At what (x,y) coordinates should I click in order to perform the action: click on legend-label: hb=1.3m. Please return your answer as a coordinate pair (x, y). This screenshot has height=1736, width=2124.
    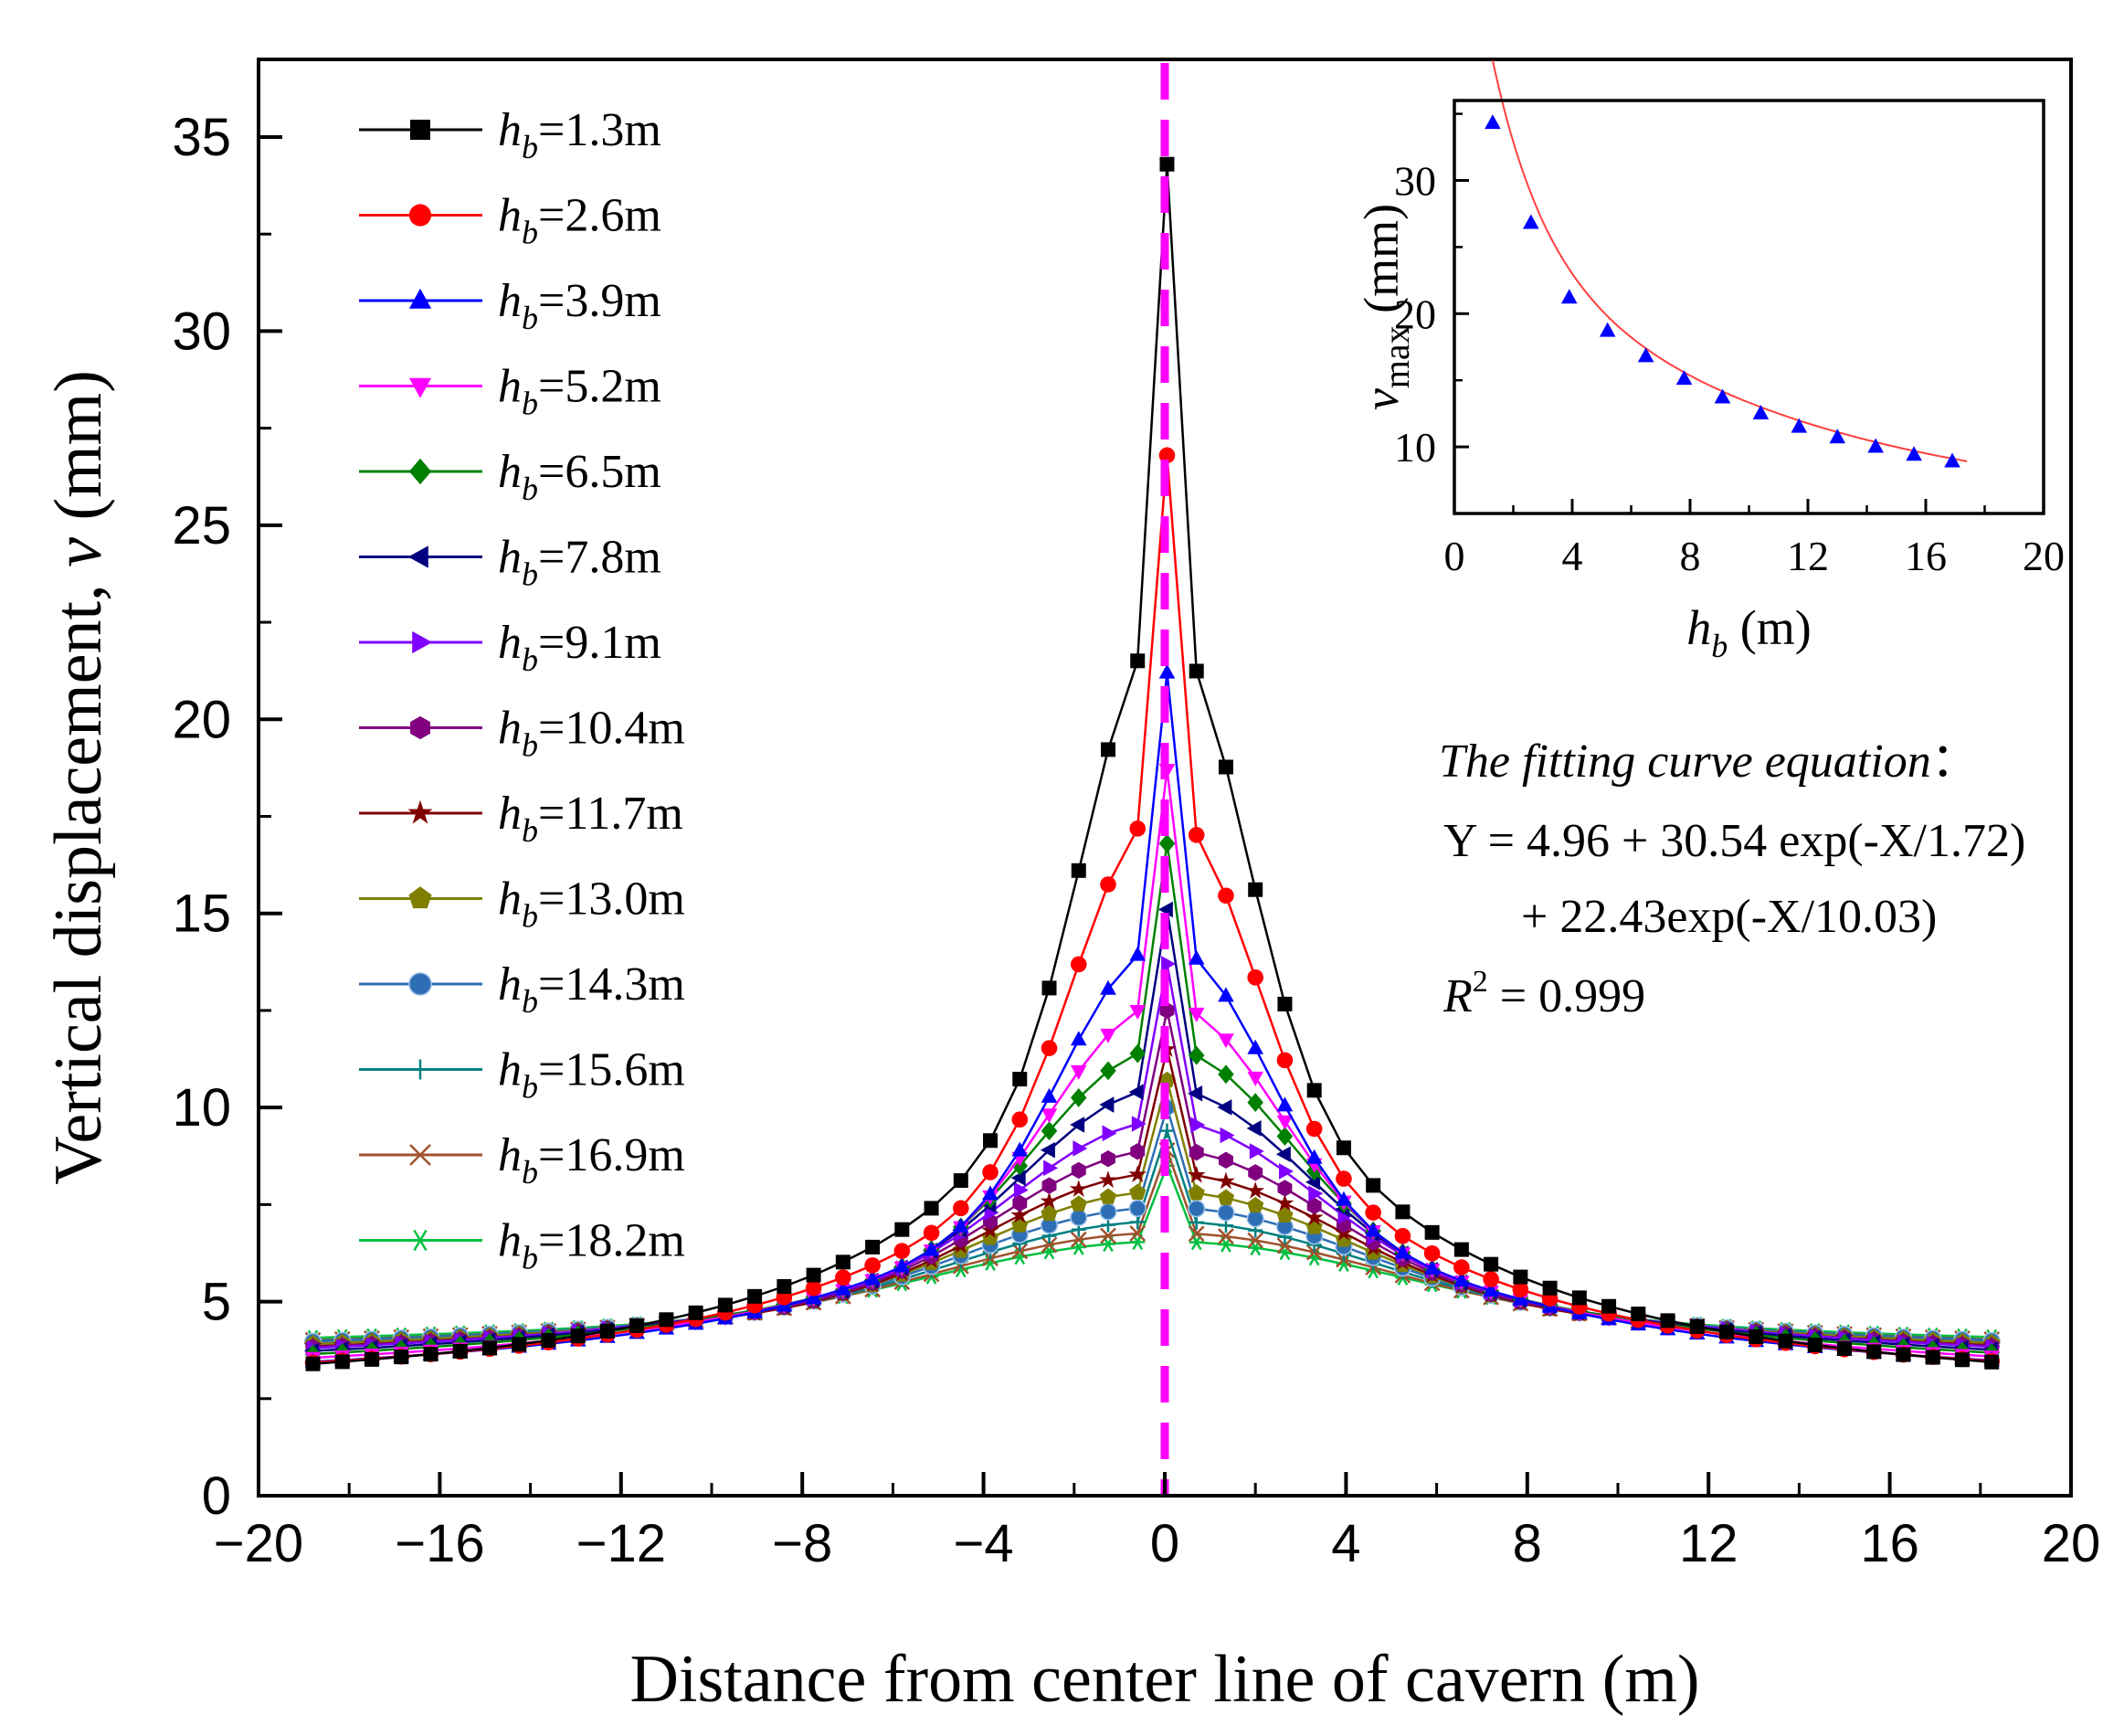
    Looking at the image, I should click on (580, 134).